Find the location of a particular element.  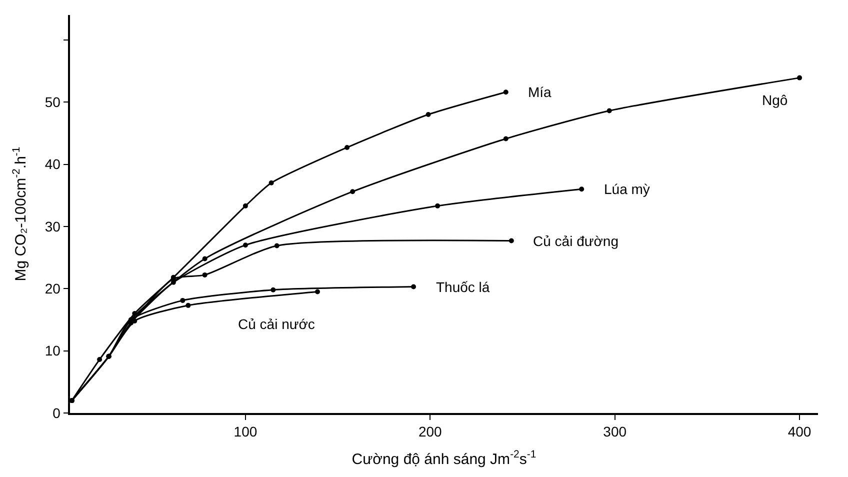

y-tick-label: 50 is located at coordinates (52, 102).